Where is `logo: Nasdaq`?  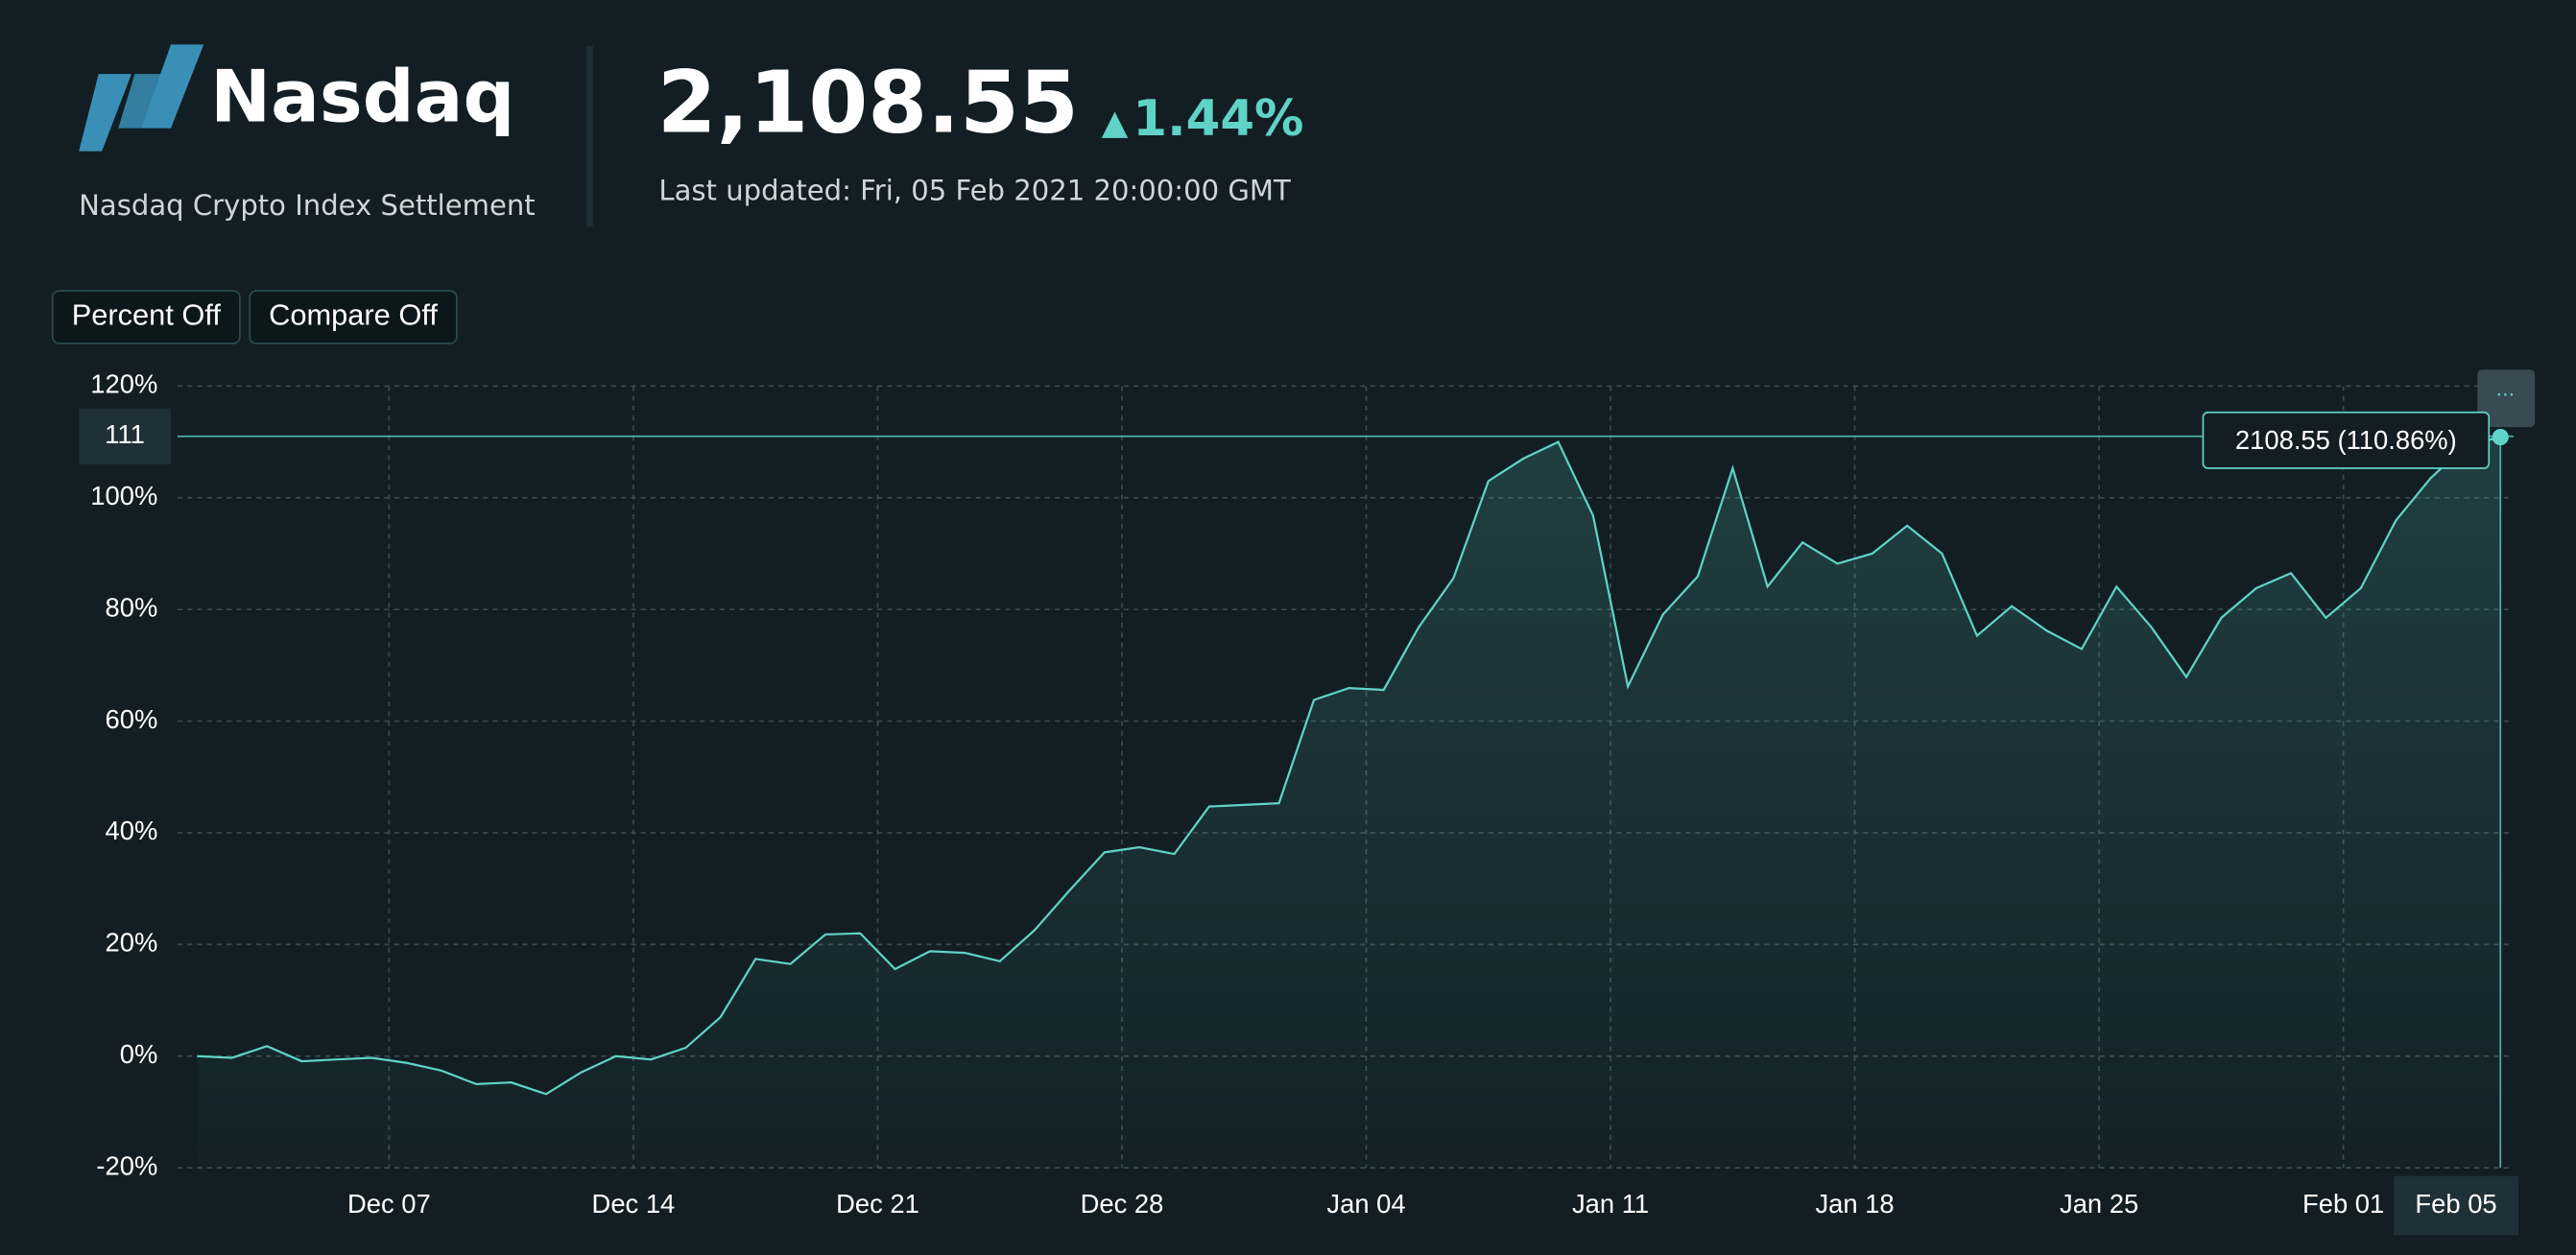
logo: Nasdaq is located at coordinates (296, 98).